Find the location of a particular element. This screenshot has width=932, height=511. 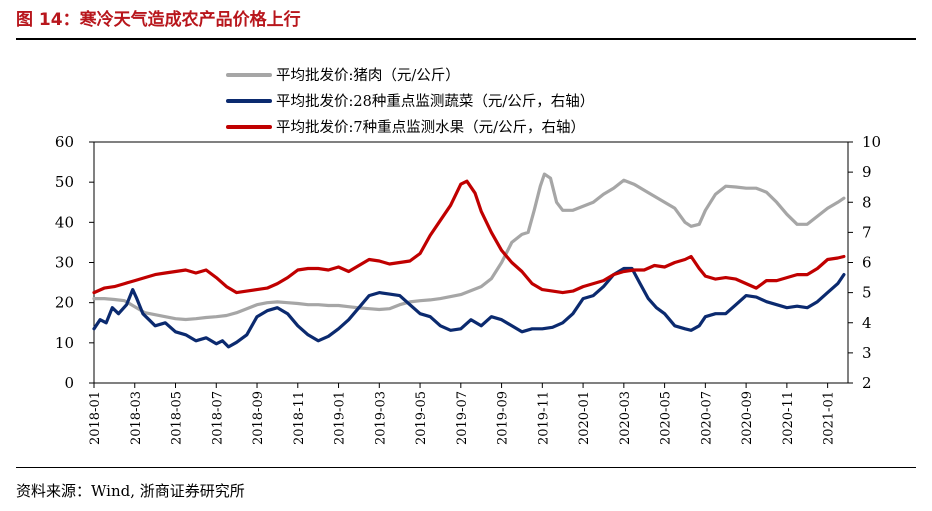

y-left-tick-label: 60 is located at coordinates (64, 142).